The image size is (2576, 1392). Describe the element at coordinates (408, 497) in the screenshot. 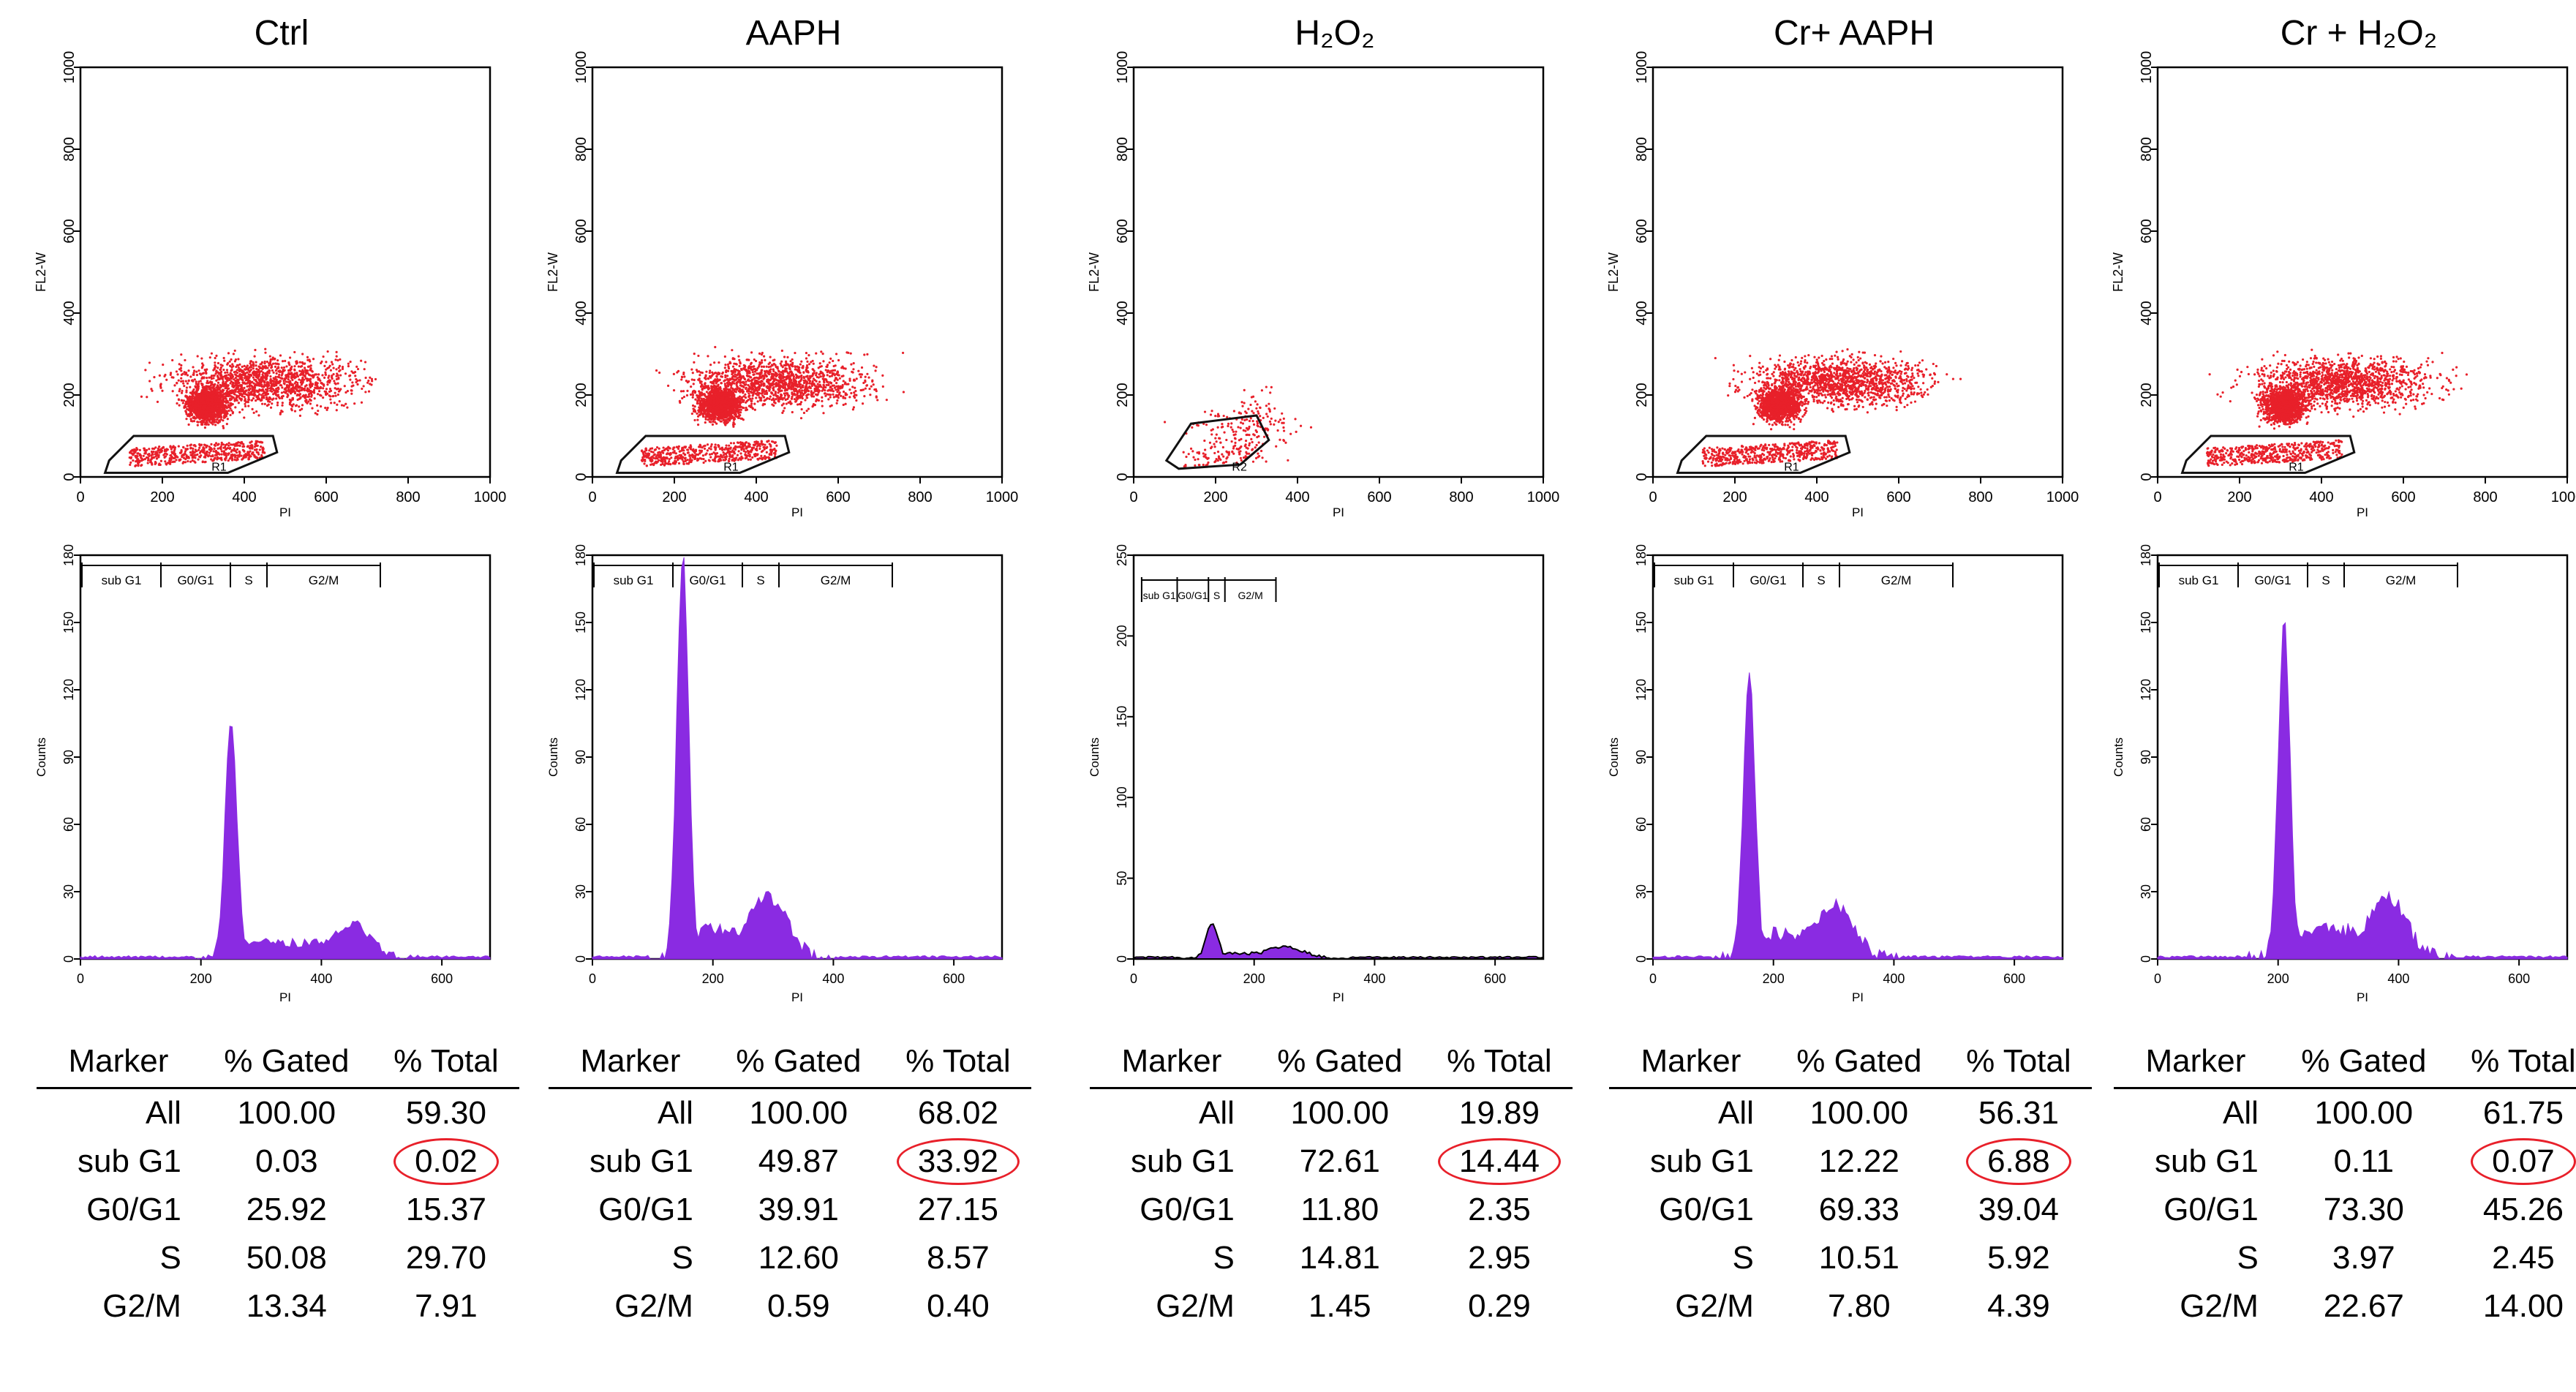

I see `x-tick-label: 800` at that location.